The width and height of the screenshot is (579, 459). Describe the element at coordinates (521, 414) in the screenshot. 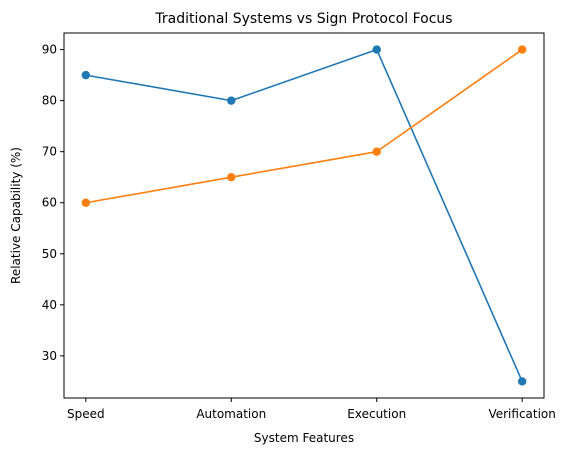

I see `x-tick-label: Verification` at that location.